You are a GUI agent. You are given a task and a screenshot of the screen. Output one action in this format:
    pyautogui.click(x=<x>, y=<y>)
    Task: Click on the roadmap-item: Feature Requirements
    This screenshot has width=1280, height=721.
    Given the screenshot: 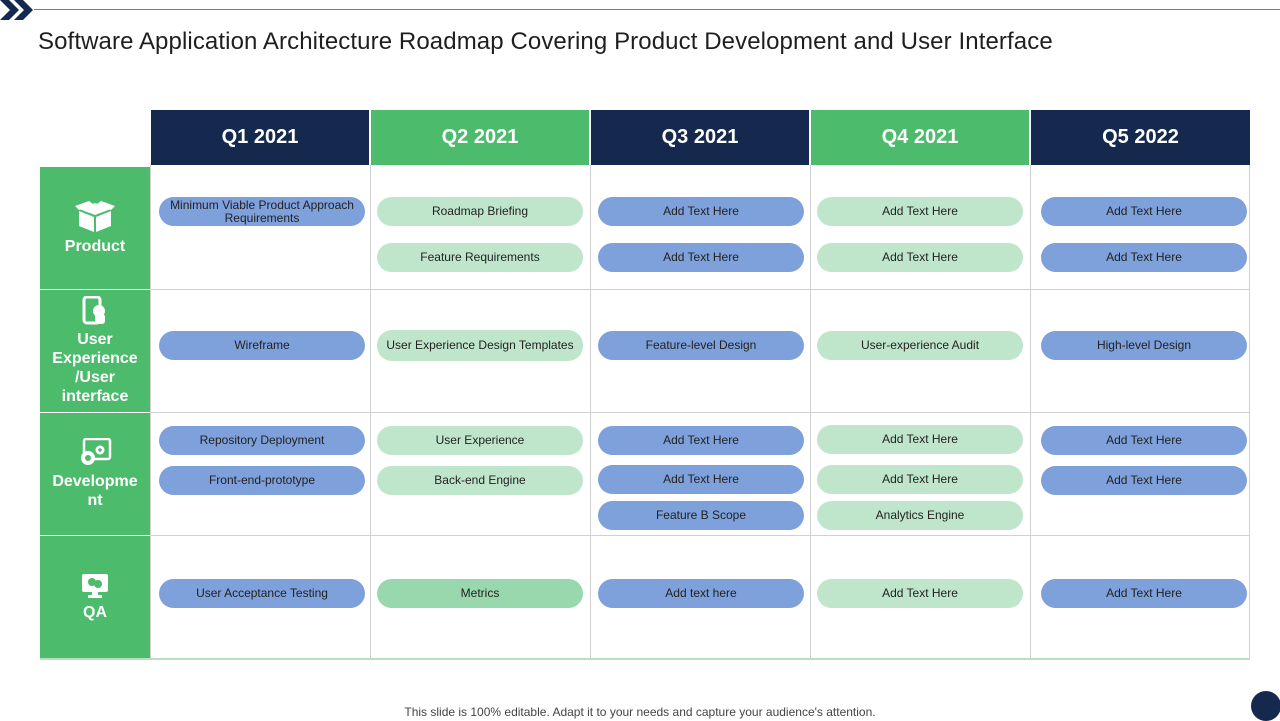 What is the action you would take?
    pyautogui.click(x=480, y=257)
    